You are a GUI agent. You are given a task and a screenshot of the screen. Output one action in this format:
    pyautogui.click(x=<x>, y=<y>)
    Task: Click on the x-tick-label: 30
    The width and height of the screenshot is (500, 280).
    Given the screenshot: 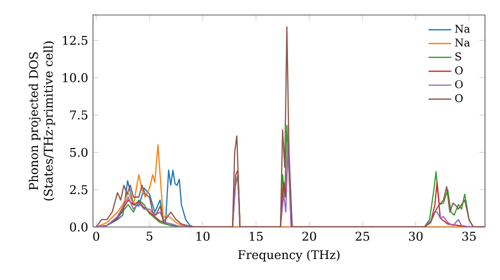 What is the action you would take?
    pyautogui.click(x=416, y=236)
    